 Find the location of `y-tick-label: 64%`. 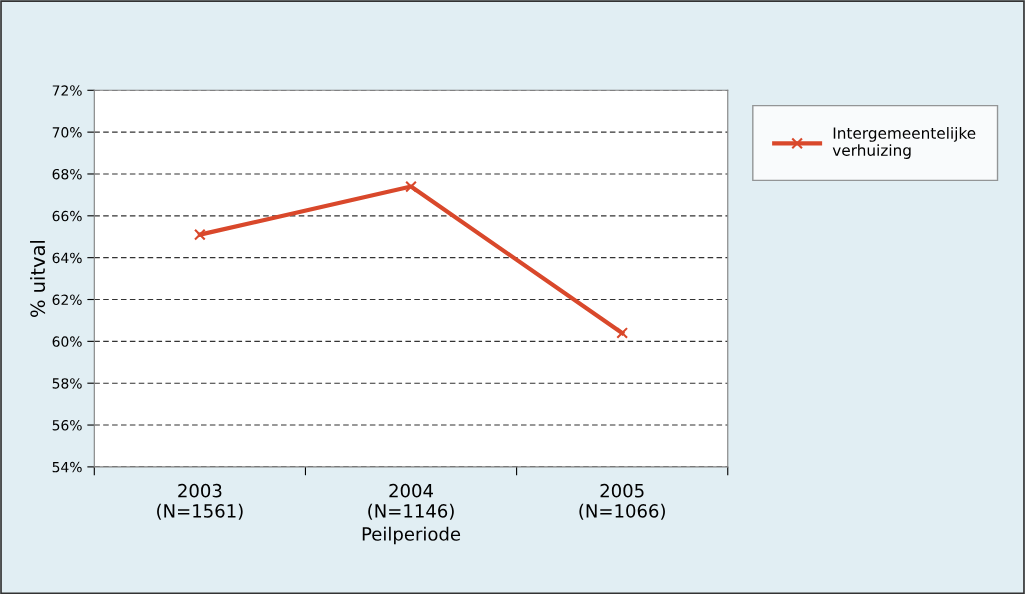

y-tick-label: 64% is located at coordinates (67, 258).